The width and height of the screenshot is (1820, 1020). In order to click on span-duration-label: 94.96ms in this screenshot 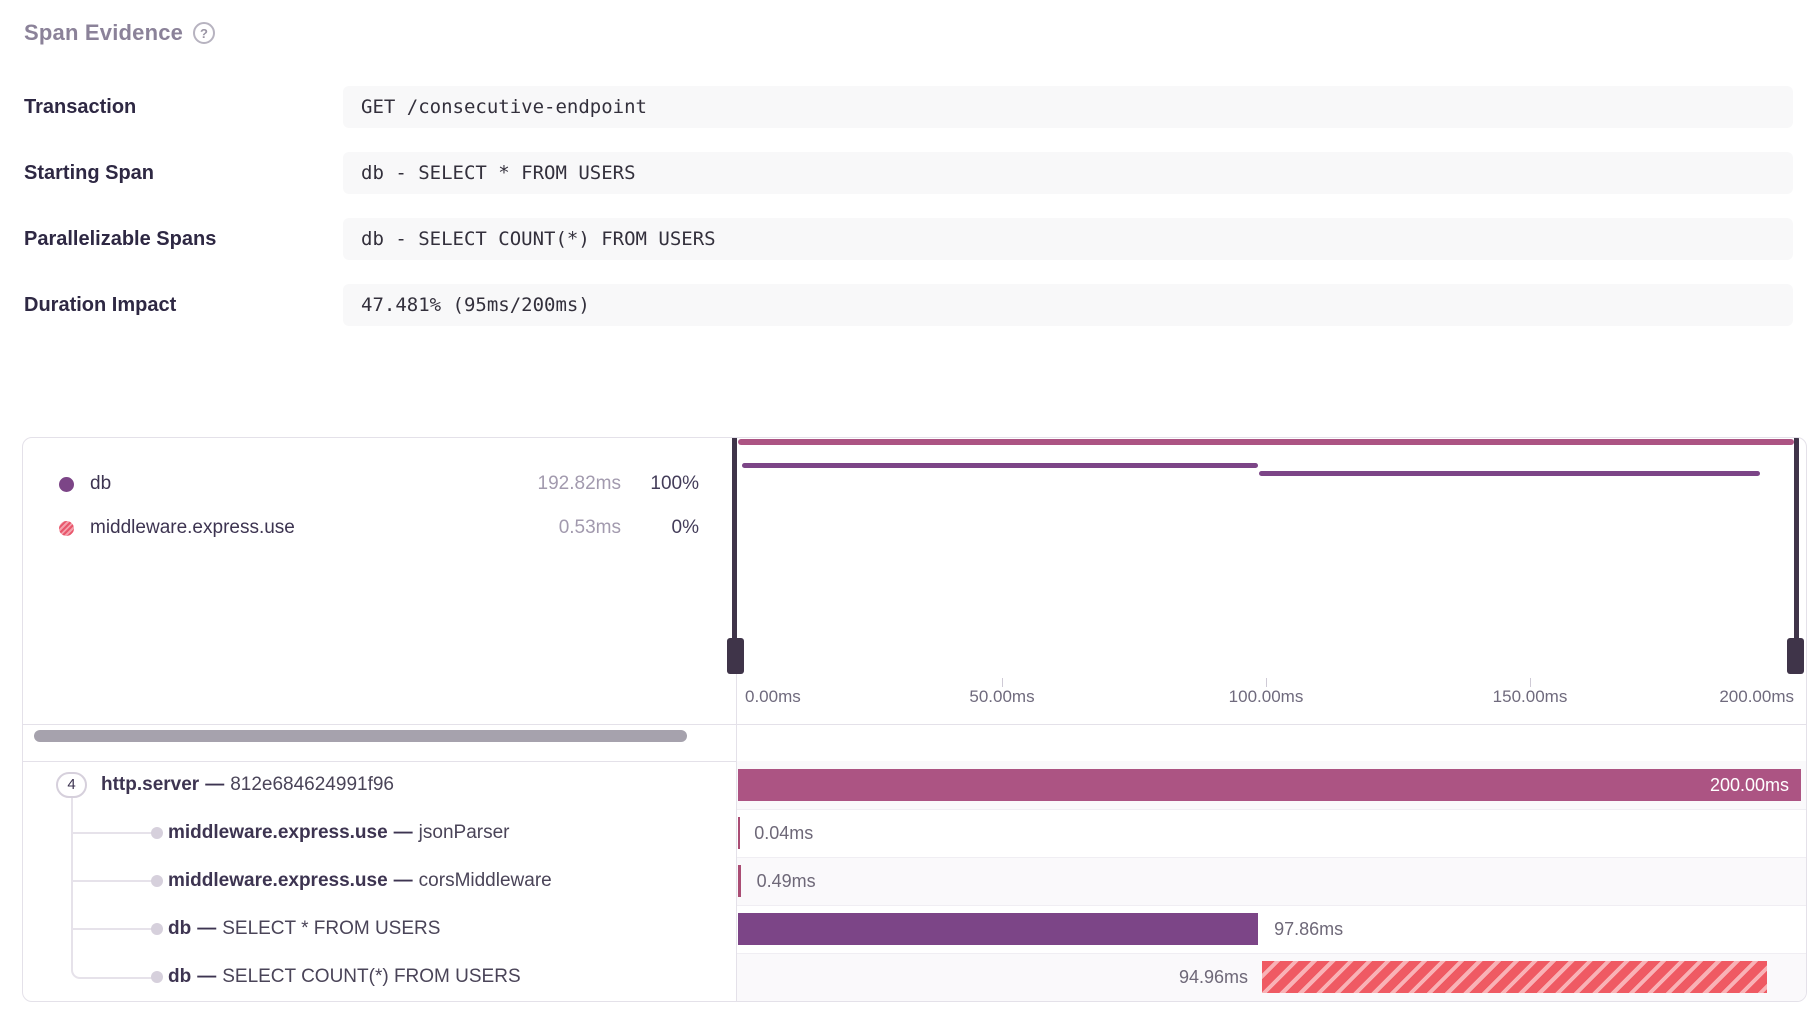, I will do `click(1214, 977)`.